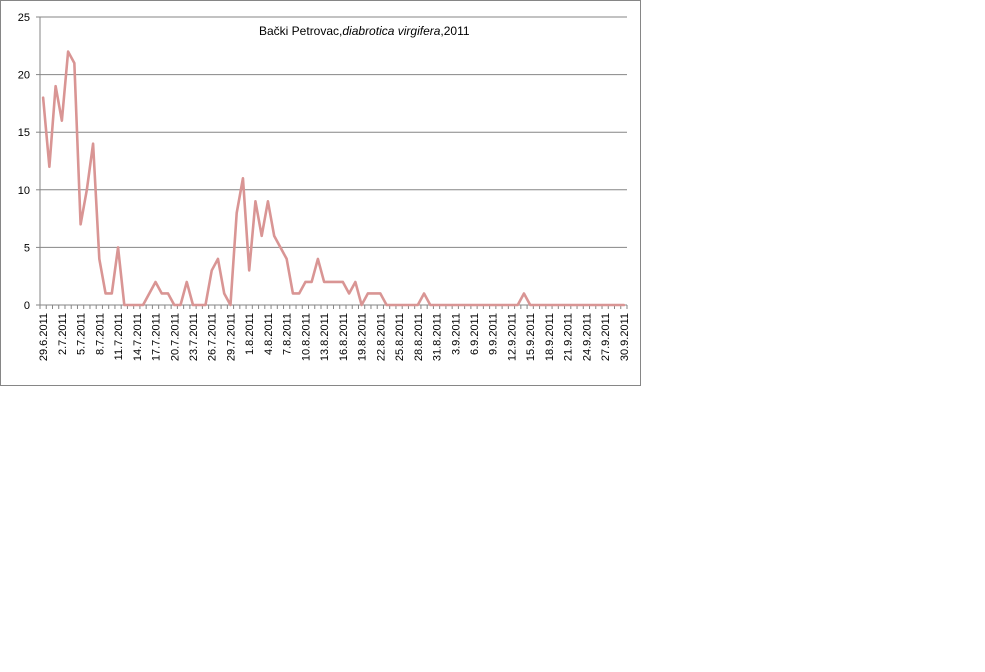 This screenshot has height=672, width=985. I want to click on y-tick-label: 10, so click(24, 191).